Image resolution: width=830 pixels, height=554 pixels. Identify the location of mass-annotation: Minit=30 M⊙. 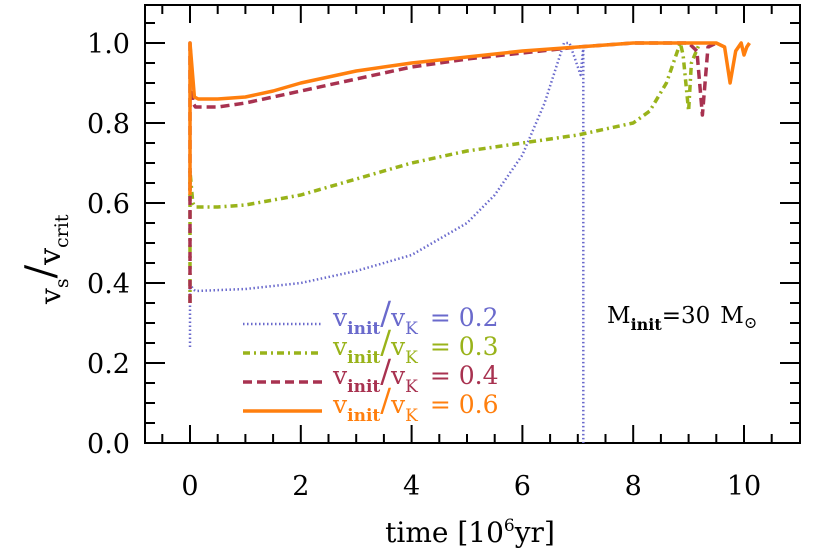
(682, 318).